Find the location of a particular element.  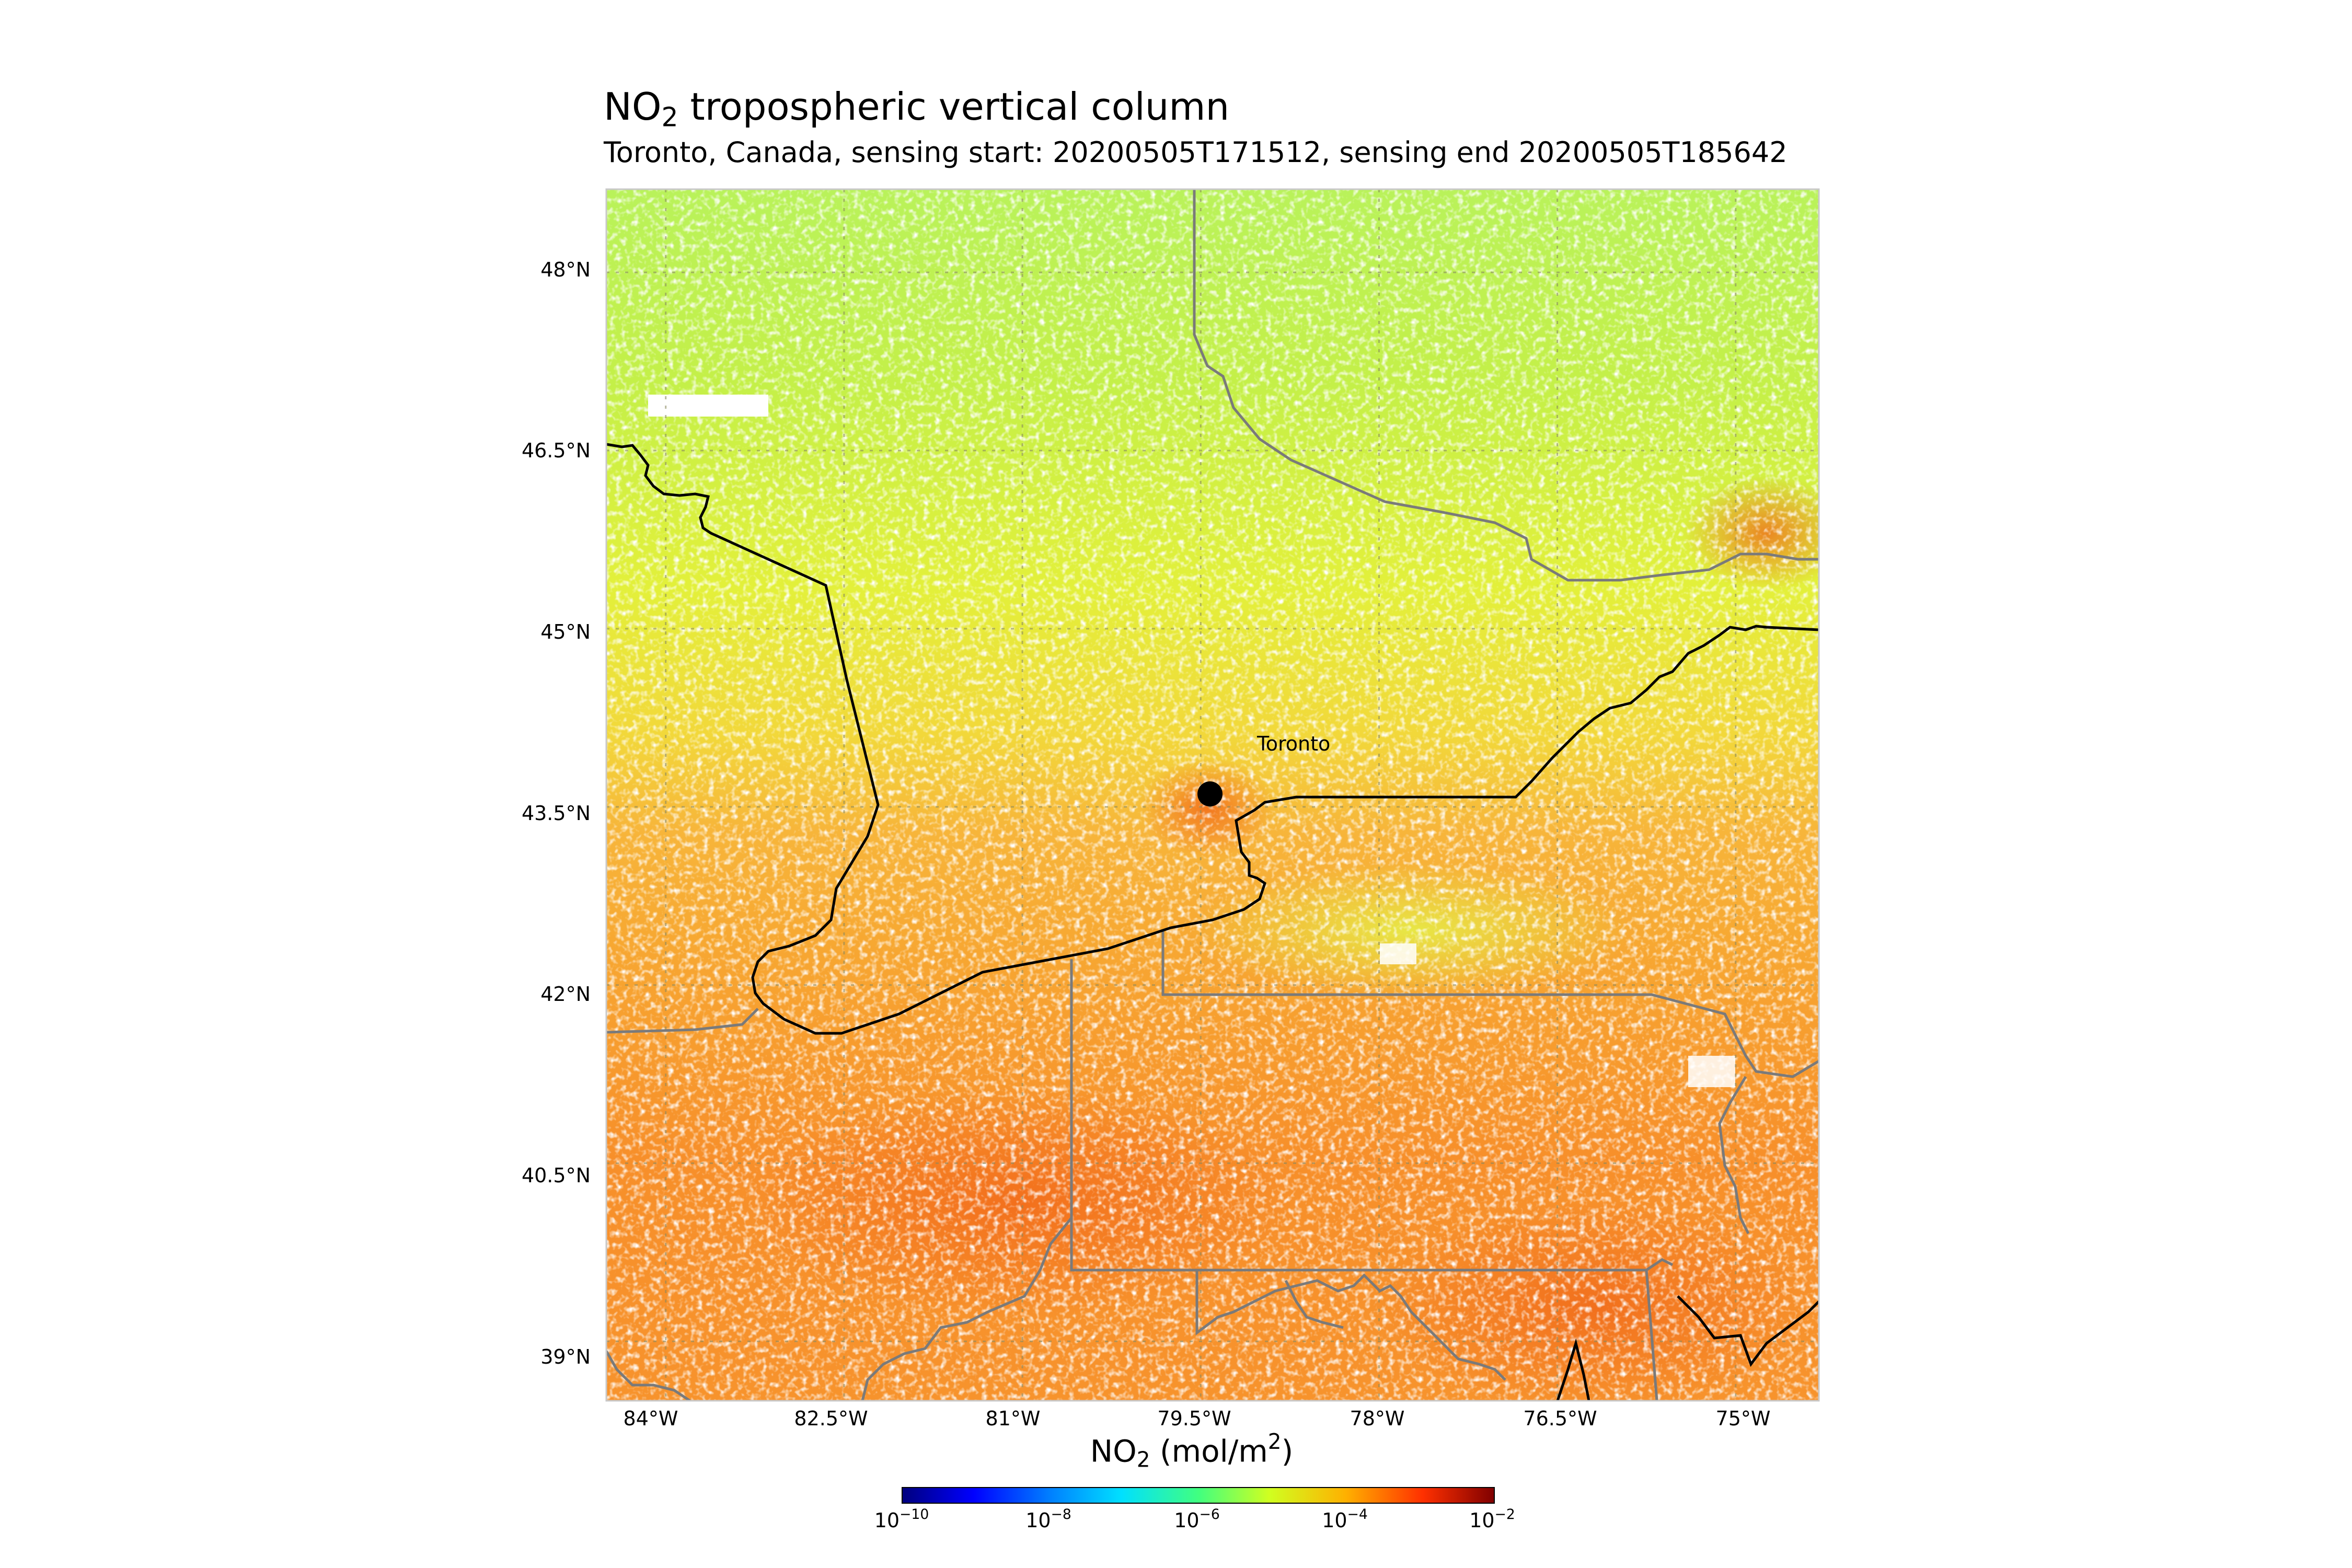

lon-tick-label: 79.5°W is located at coordinates (1194, 1418).